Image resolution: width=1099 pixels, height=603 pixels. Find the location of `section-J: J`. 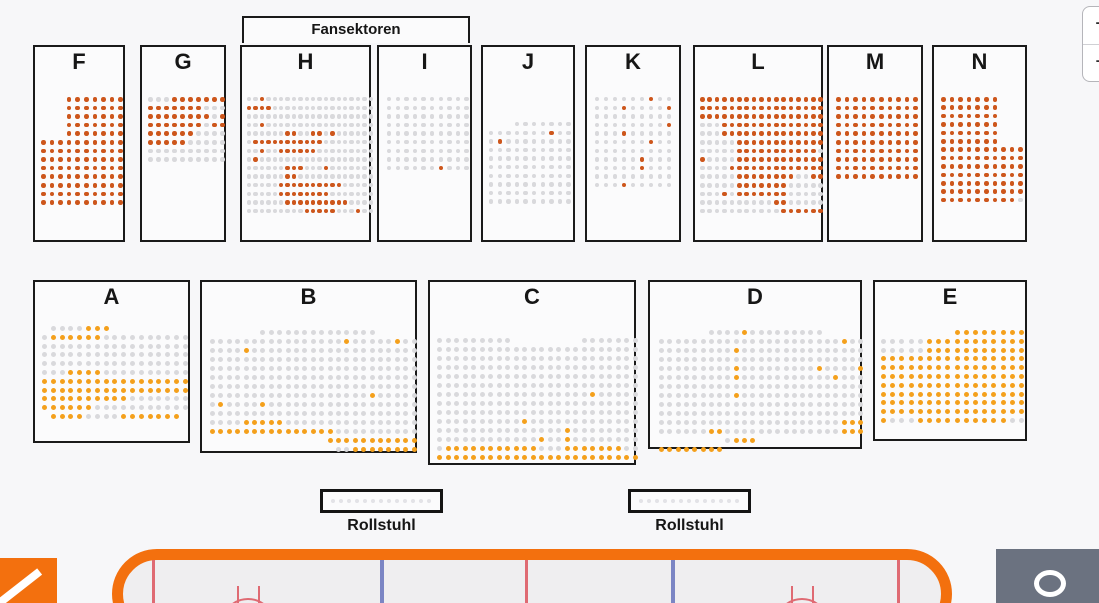

section-J: J is located at coordinates (528, 143).